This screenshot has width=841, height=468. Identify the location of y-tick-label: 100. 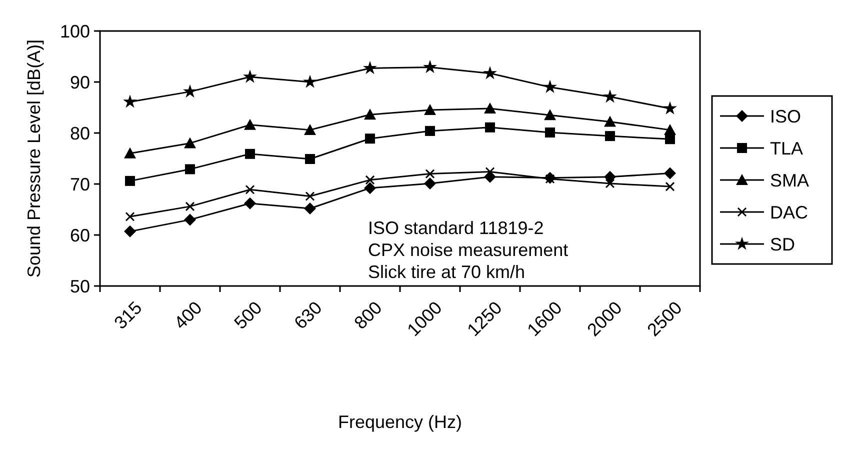
(75, 31).